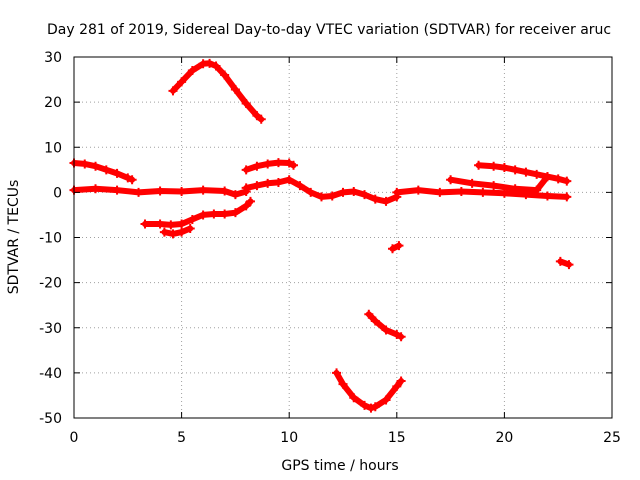  Describe the element at coordinates (57, 193) in the screenshot. I see `y-tick-label: 0` at that location.